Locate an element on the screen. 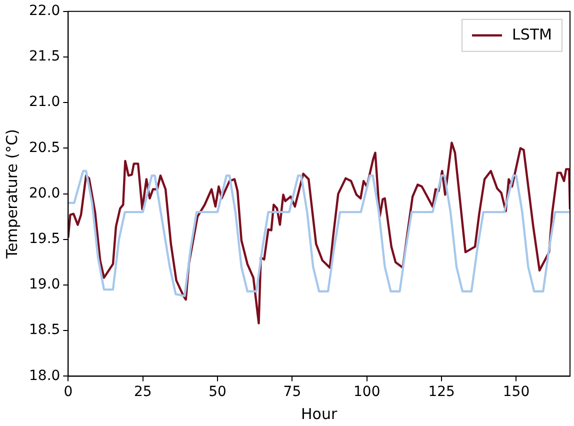  legend-label: LSTM is located at coordinates (532, 34).